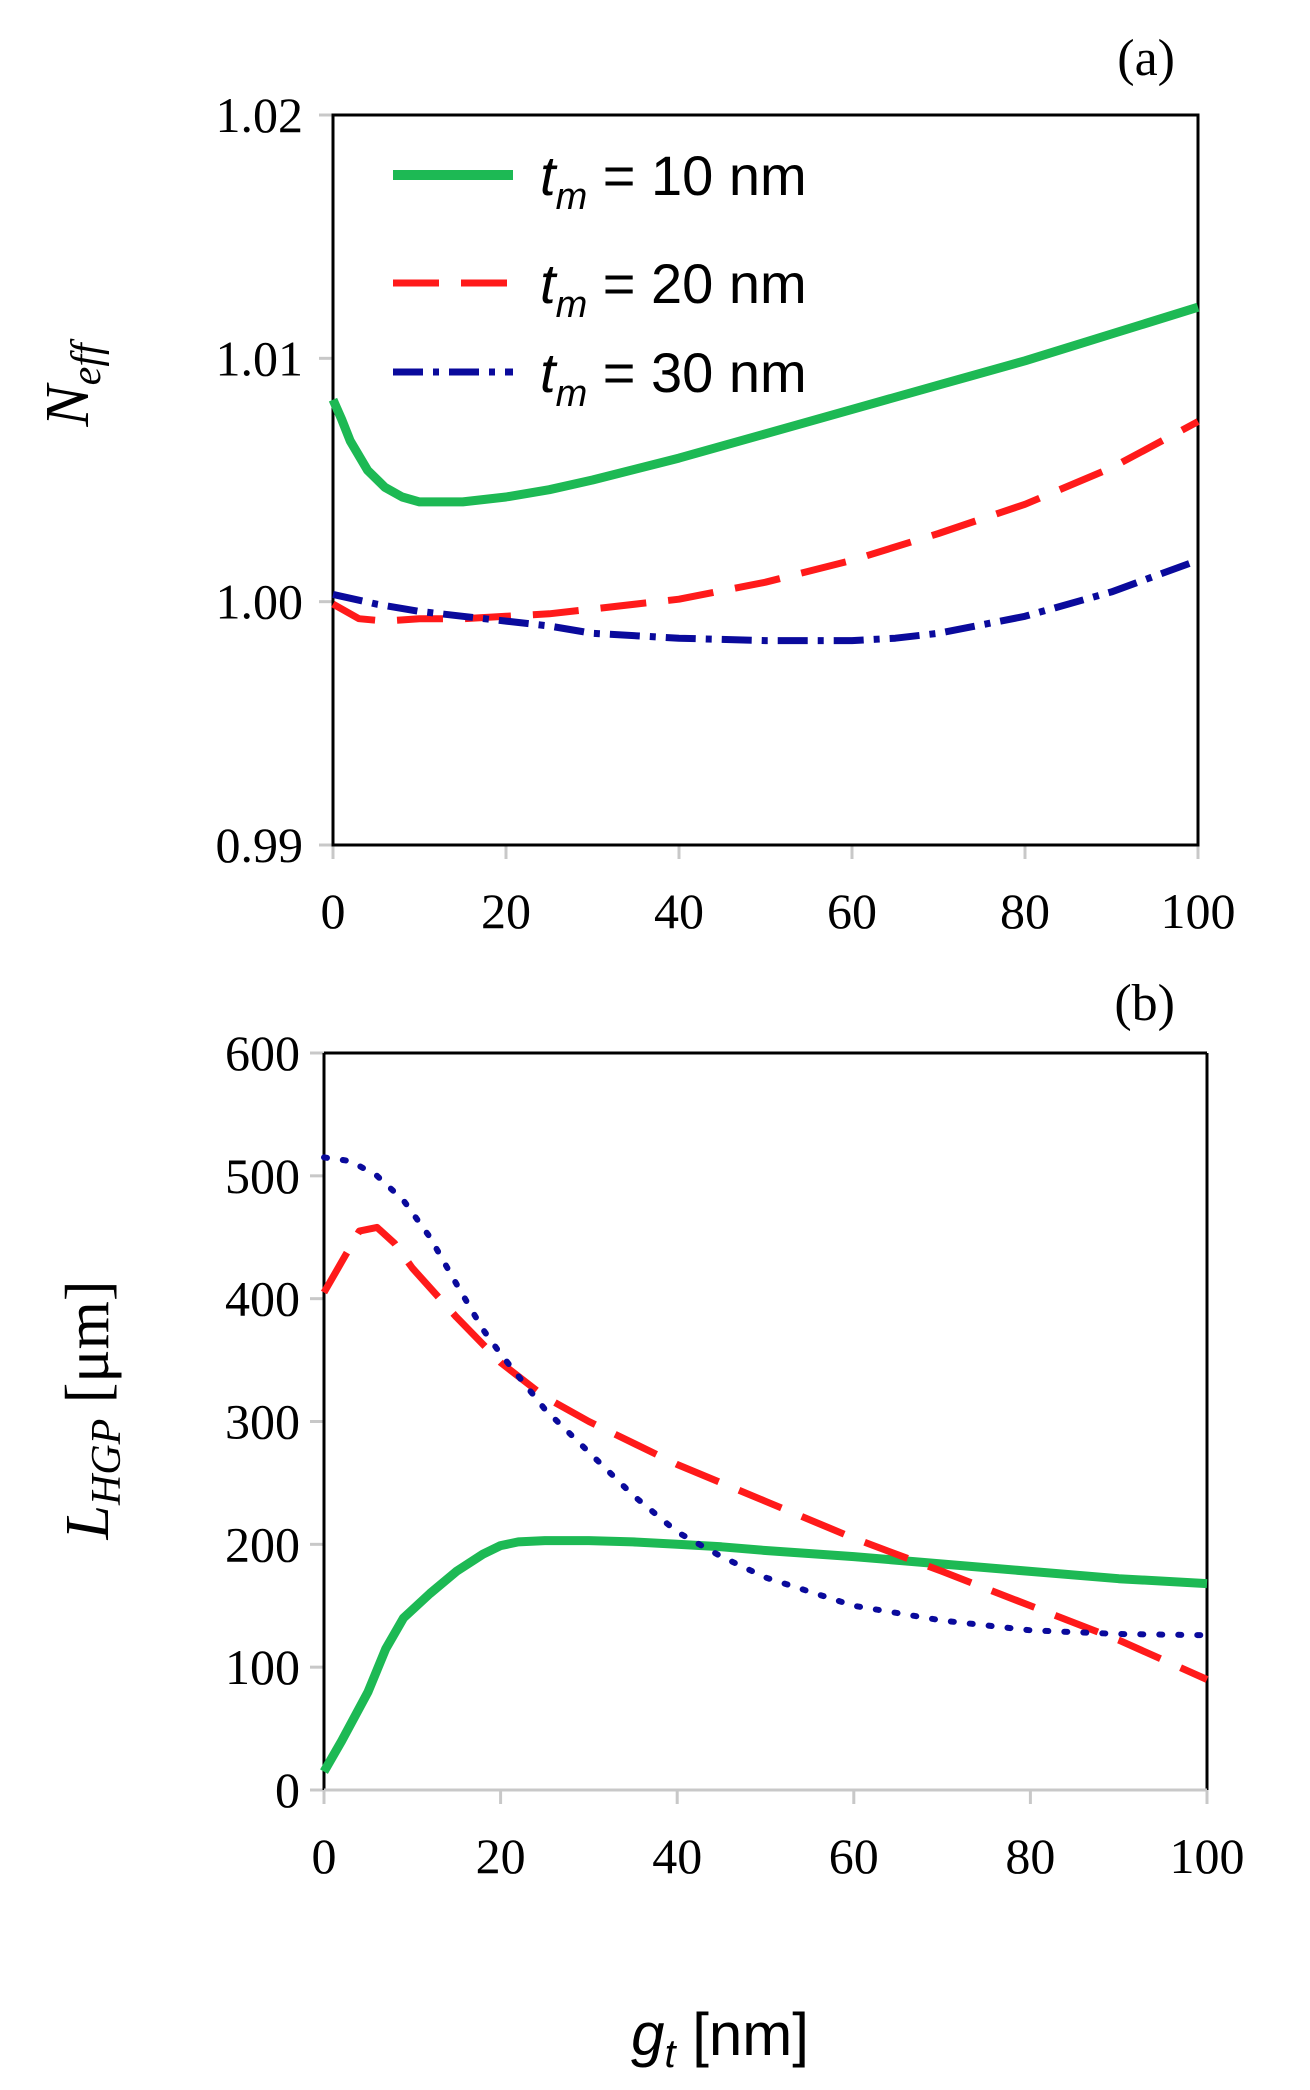 The width and height of the screenshot is (1310, 2090). What do you see at coordinates (778, 1856) in the screenshot?
I see `panel-b-x-tick-labels: 0 20 40 60 80 100` at bounding box center [778, 1856].